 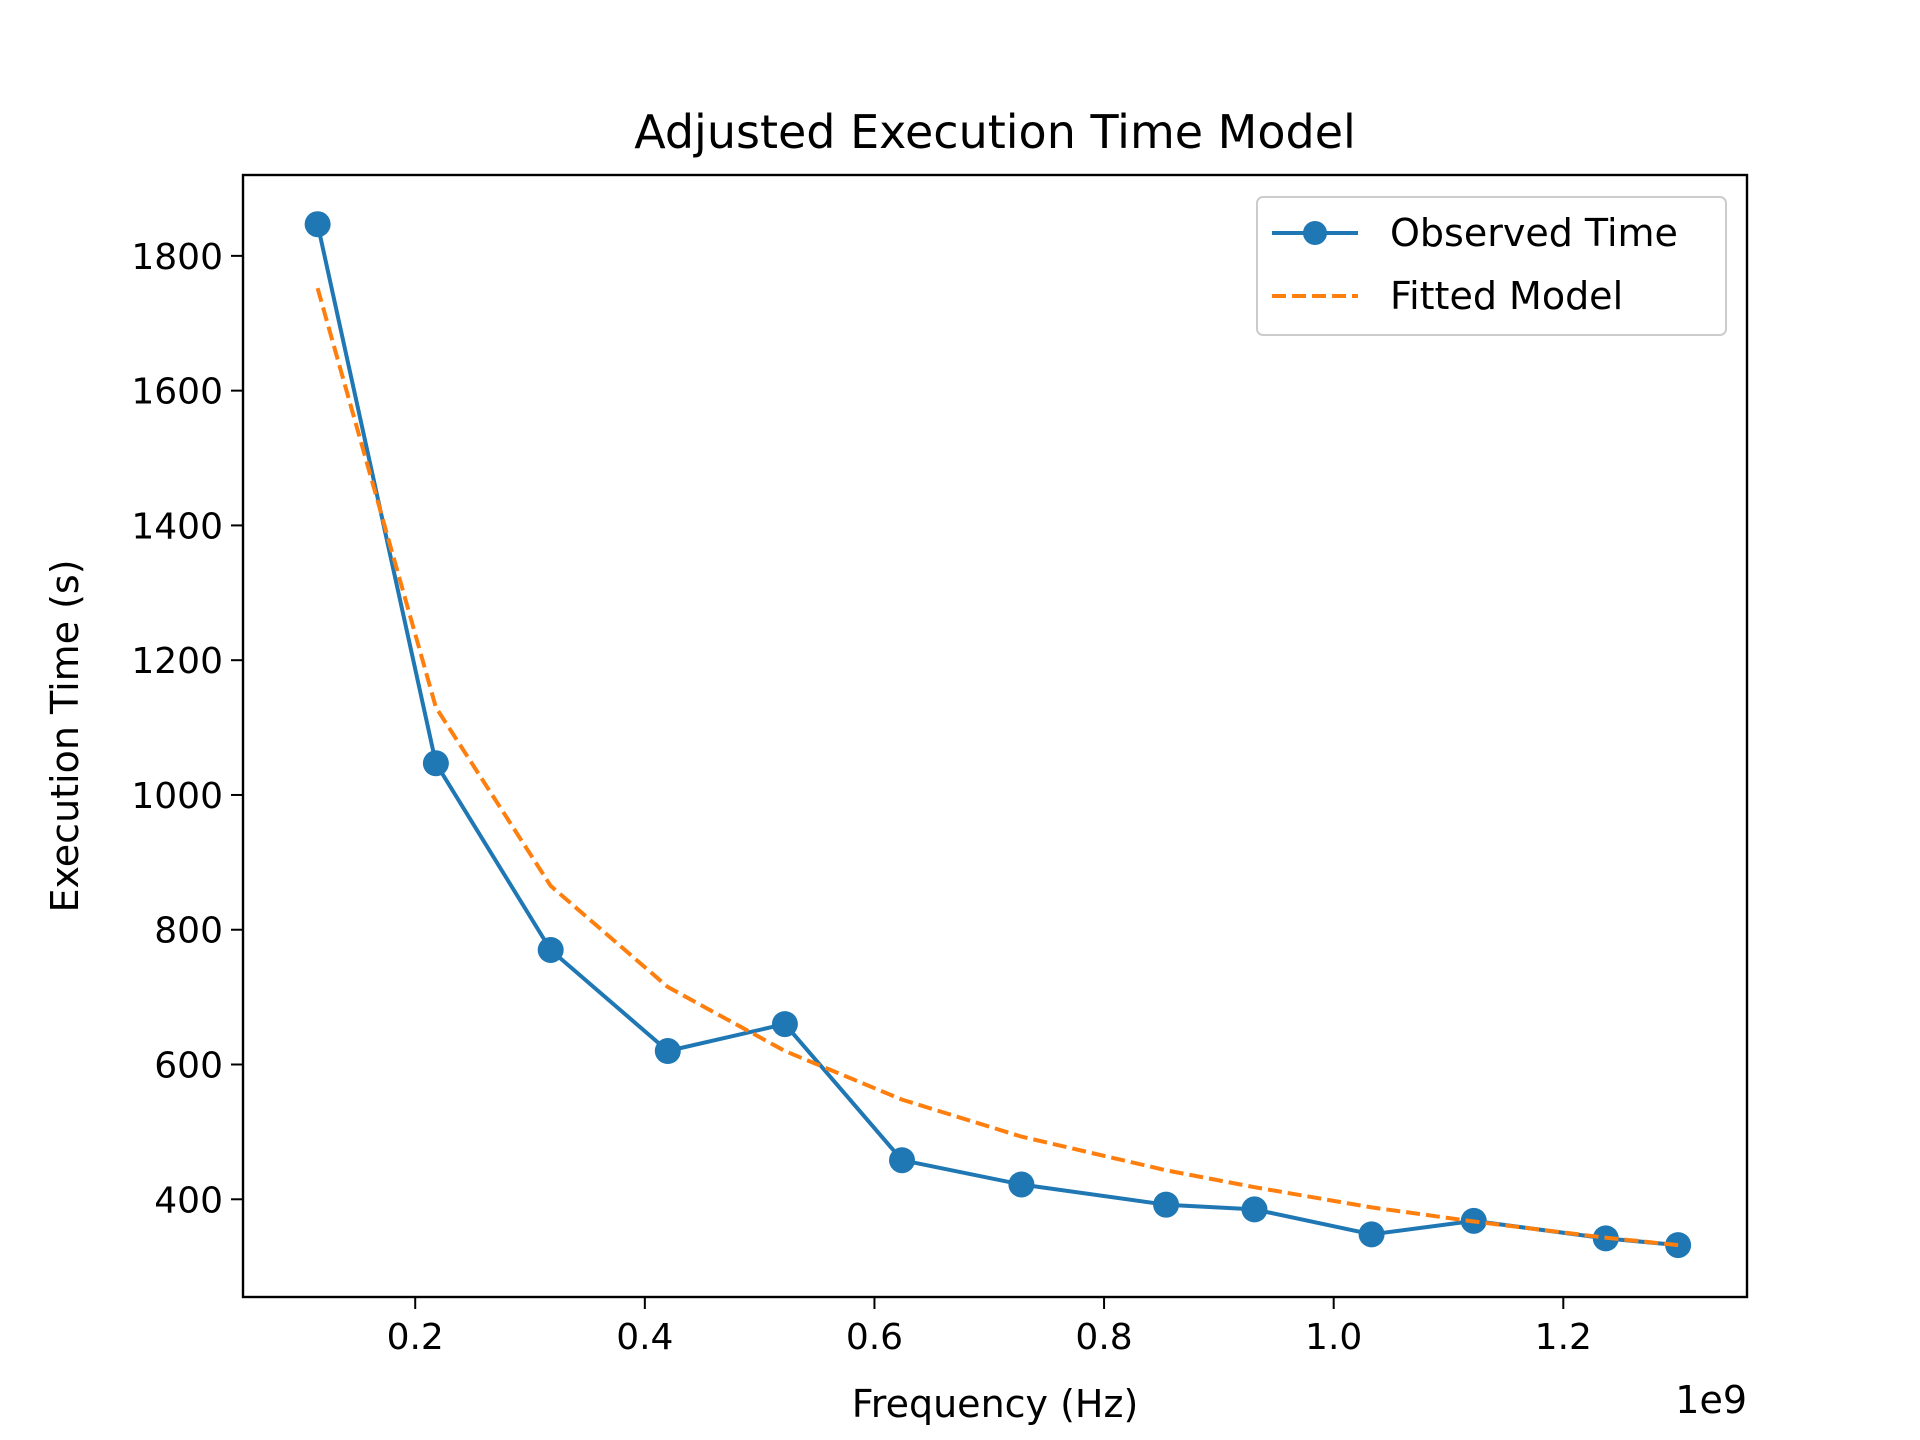 I want to click on x-tick-label: 1.0, so click(x=1333, y=1337).